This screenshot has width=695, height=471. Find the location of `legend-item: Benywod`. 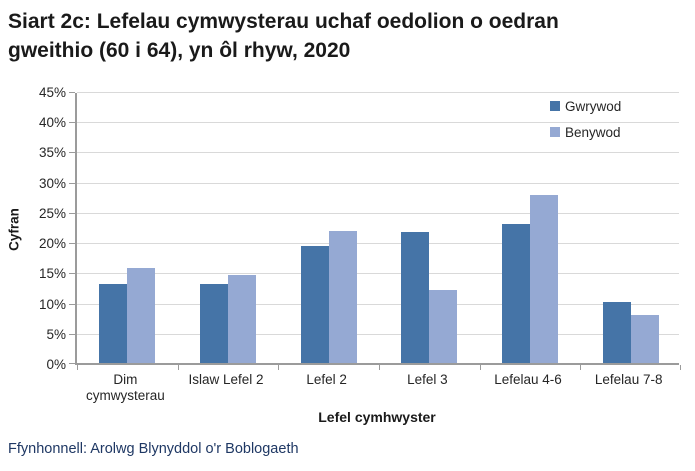

legend-item: Benywod is located at coordinates (585, 132).